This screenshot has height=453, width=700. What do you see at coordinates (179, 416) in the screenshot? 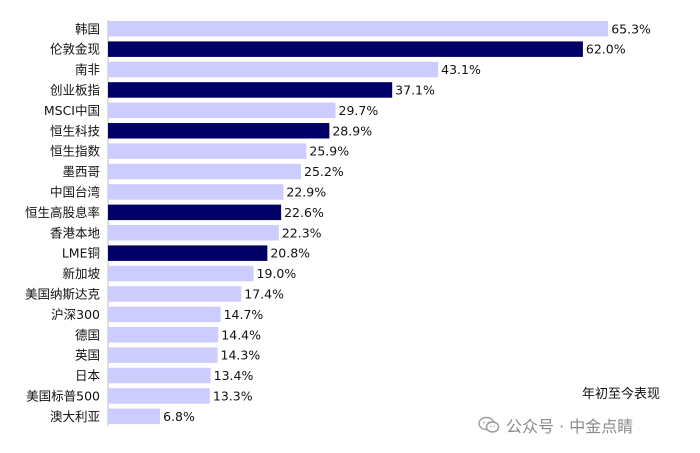
I see `value-label: 6.8%` at bounding box center [179, 416].